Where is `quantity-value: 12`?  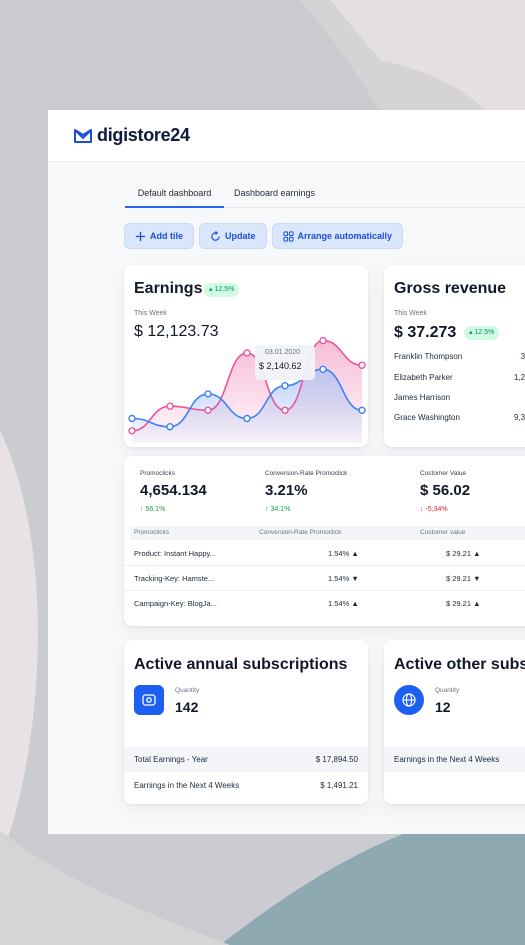 quantity-value: 12 is located at coordinates (443, 707).